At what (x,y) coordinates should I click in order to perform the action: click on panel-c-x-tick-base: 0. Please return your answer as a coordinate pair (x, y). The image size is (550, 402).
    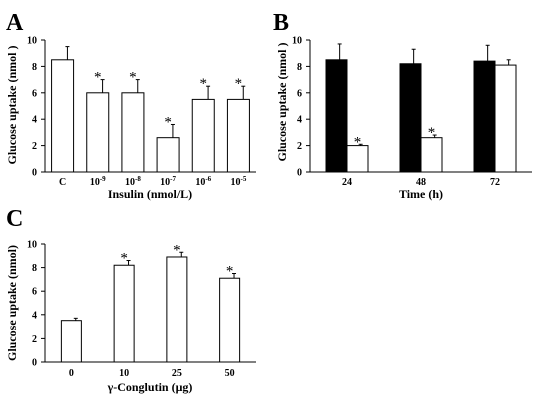
    Looking at the image, I should click on (71, 373).